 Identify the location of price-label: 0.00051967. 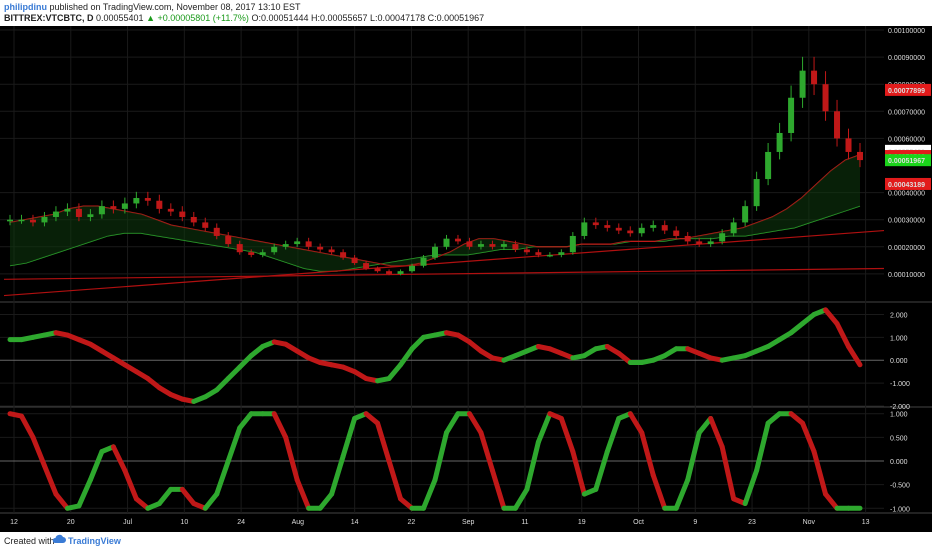
(906, 161).